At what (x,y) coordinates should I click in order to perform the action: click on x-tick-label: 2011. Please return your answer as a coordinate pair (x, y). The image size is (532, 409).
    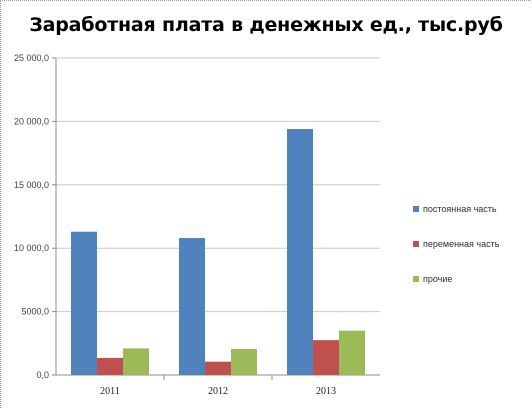
    Looking at the image, I should click on (110, 391).